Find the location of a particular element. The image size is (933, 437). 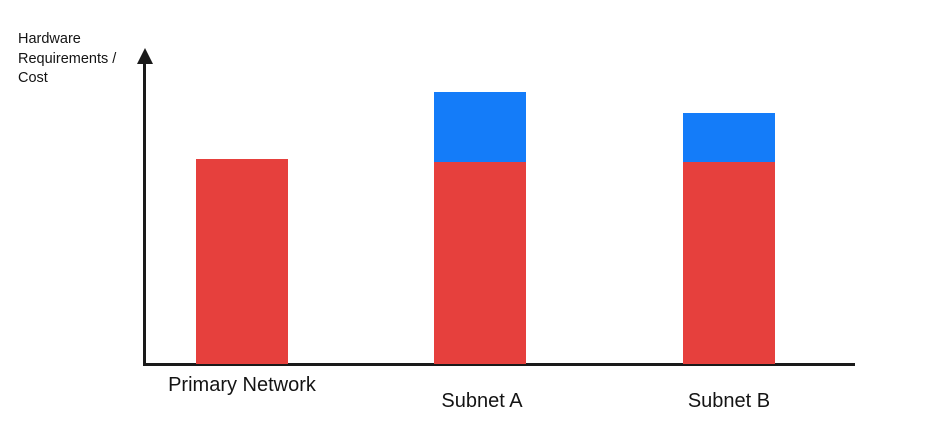

y-axis-label: Hardware Requirements / Cost is located at coordinates (67, 58).